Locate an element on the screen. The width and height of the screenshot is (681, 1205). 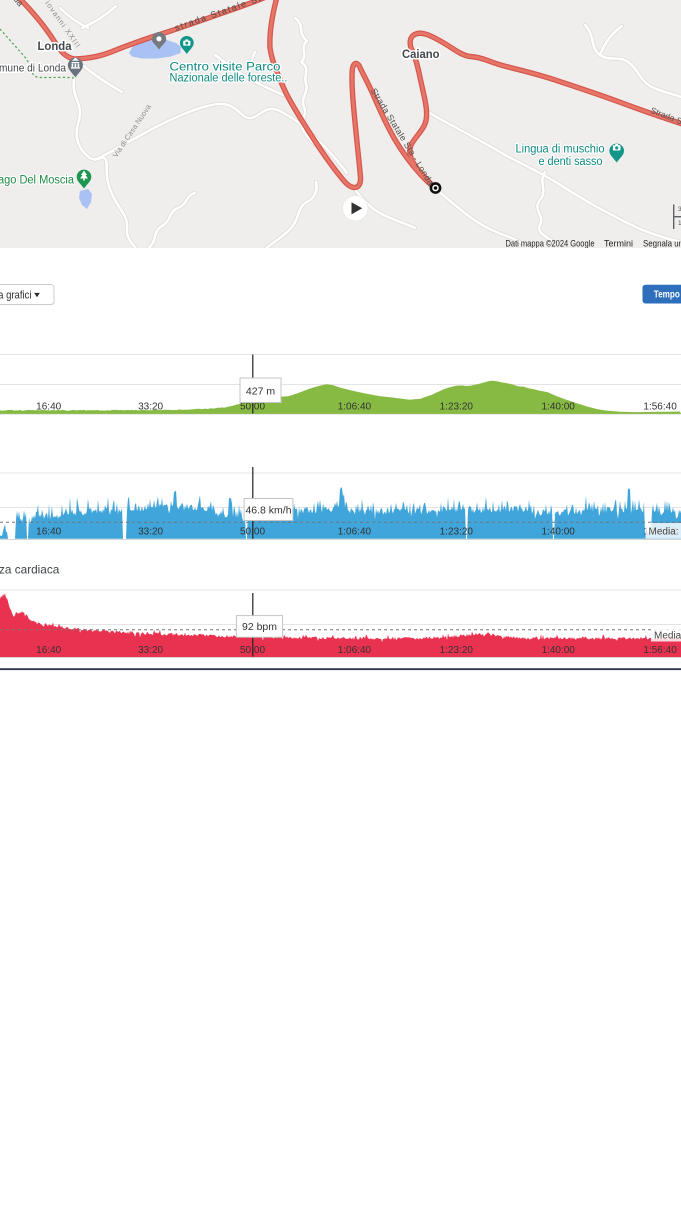
svg-text: Segnala un is located at coordinates (662, 244).